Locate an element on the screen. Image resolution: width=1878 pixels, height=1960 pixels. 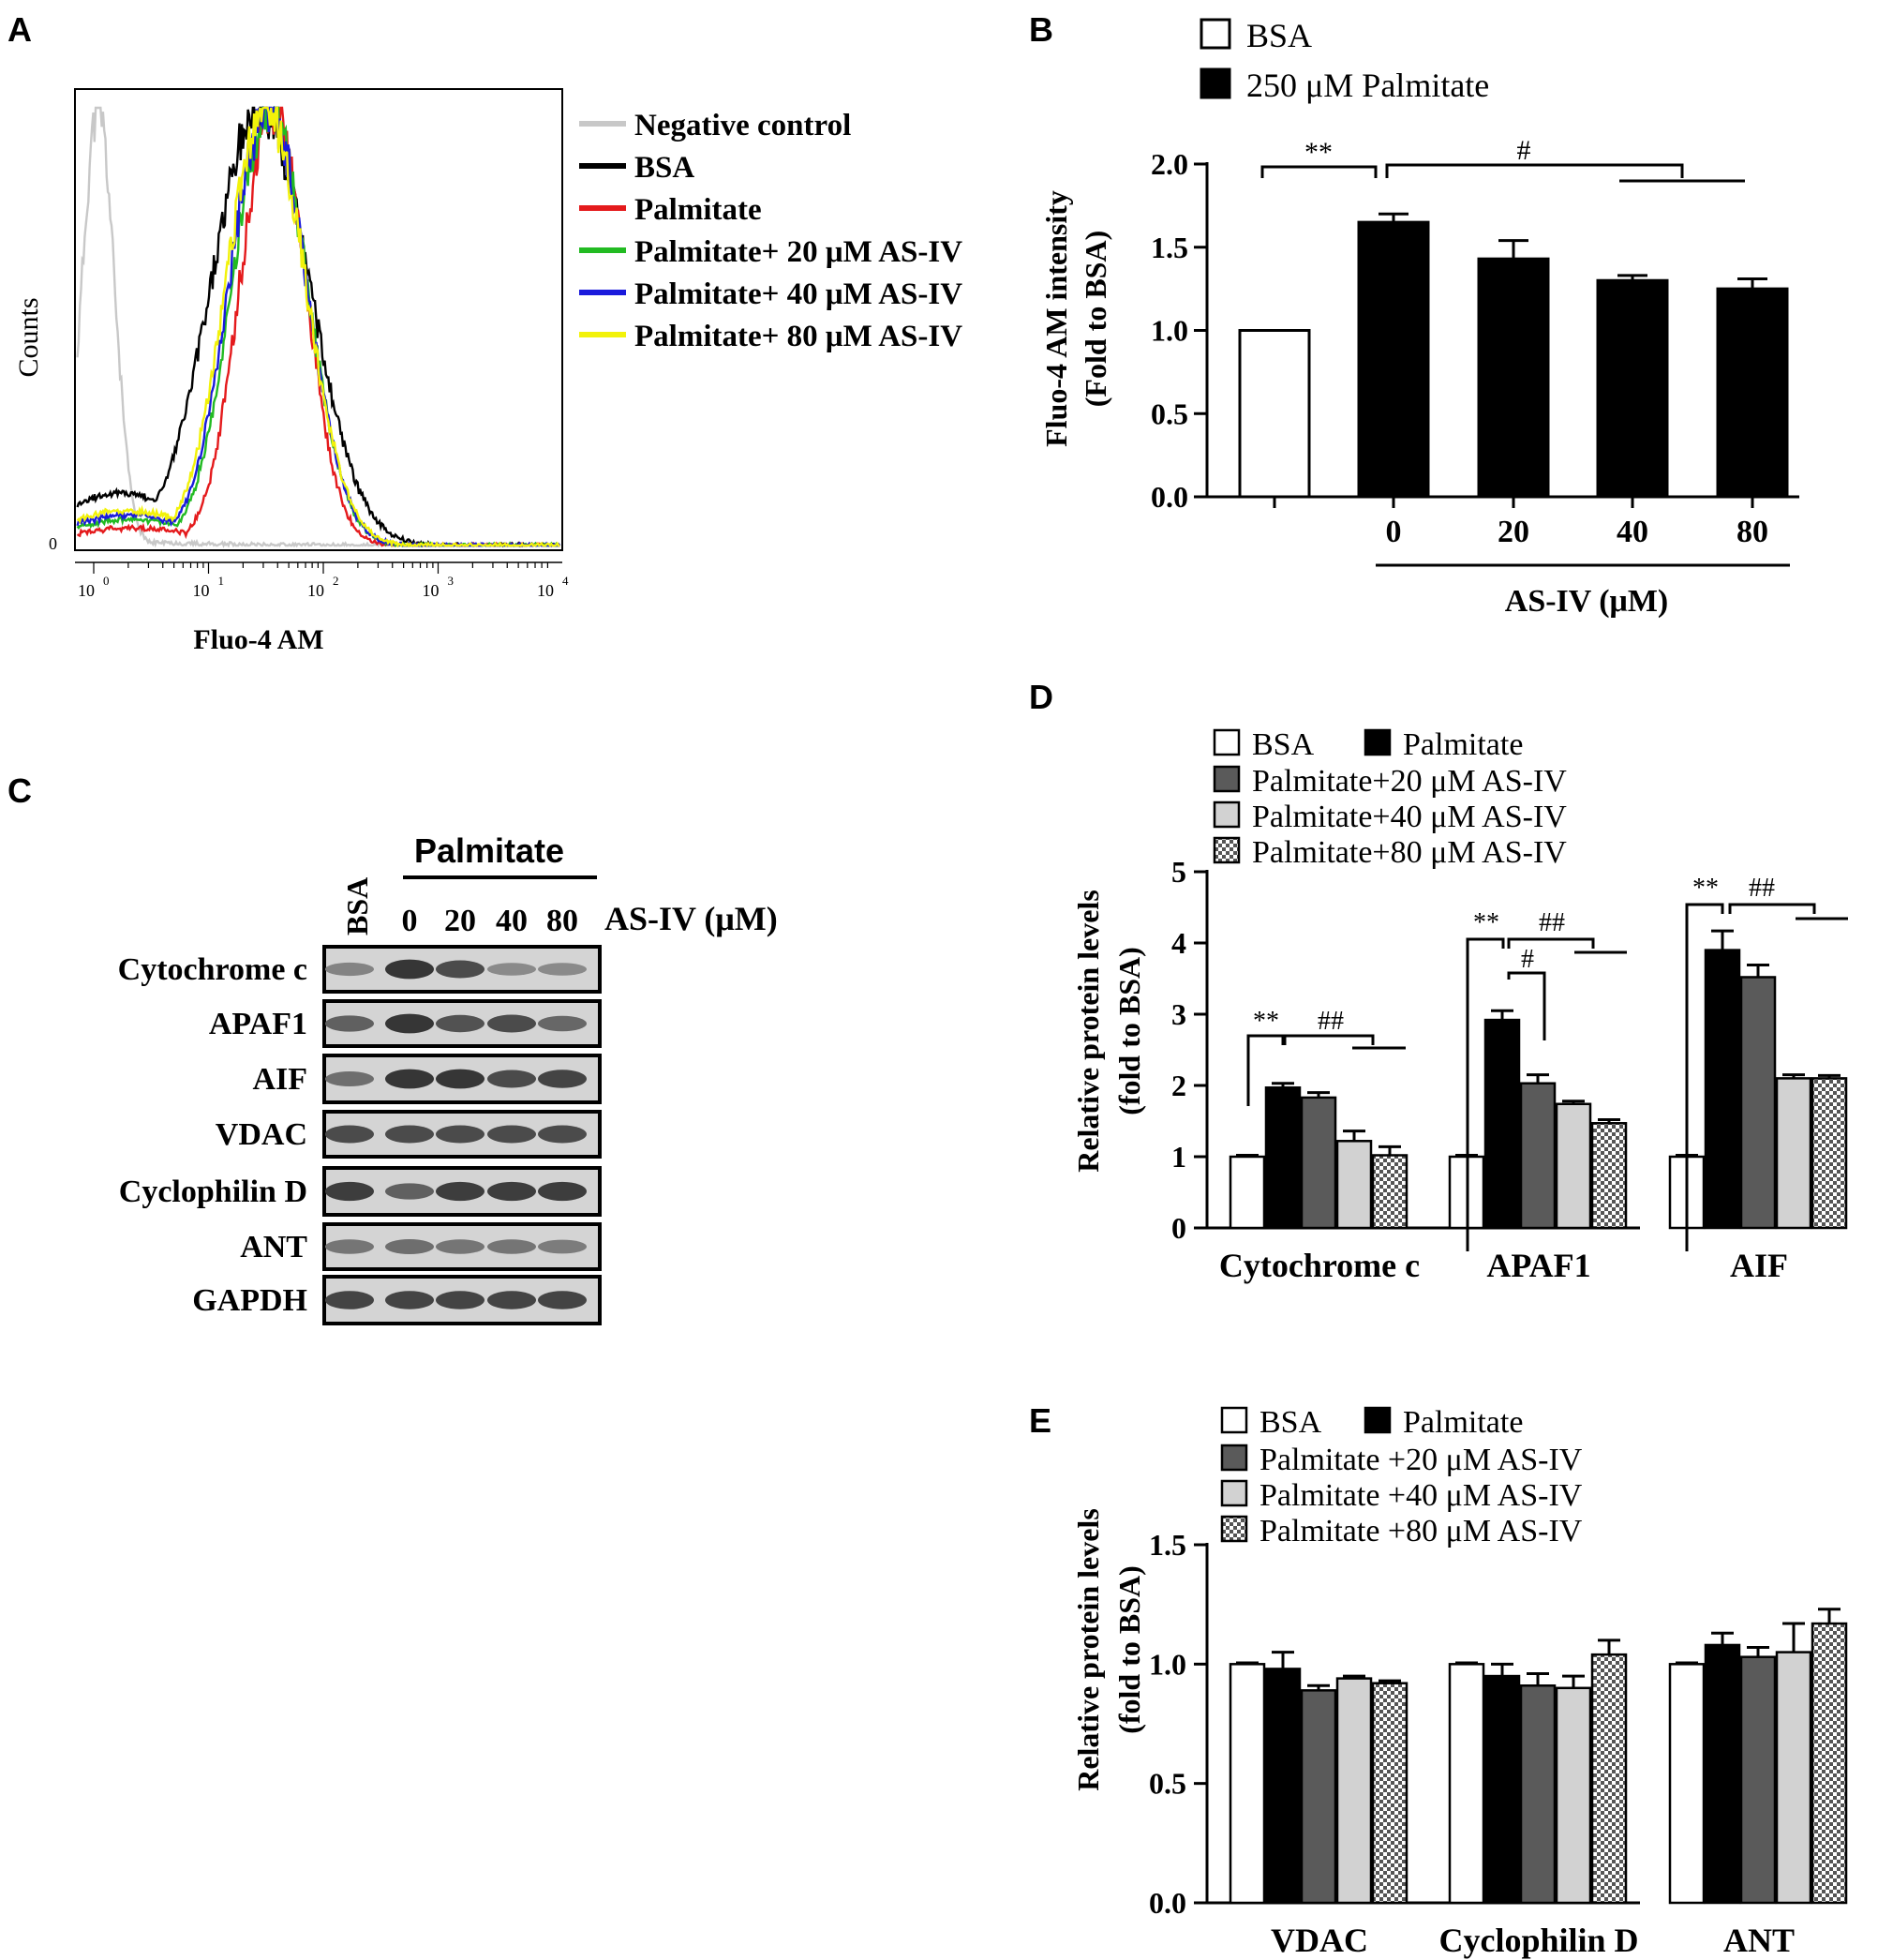
x-tick-label: 40 is located at coordinates (1632, 532).